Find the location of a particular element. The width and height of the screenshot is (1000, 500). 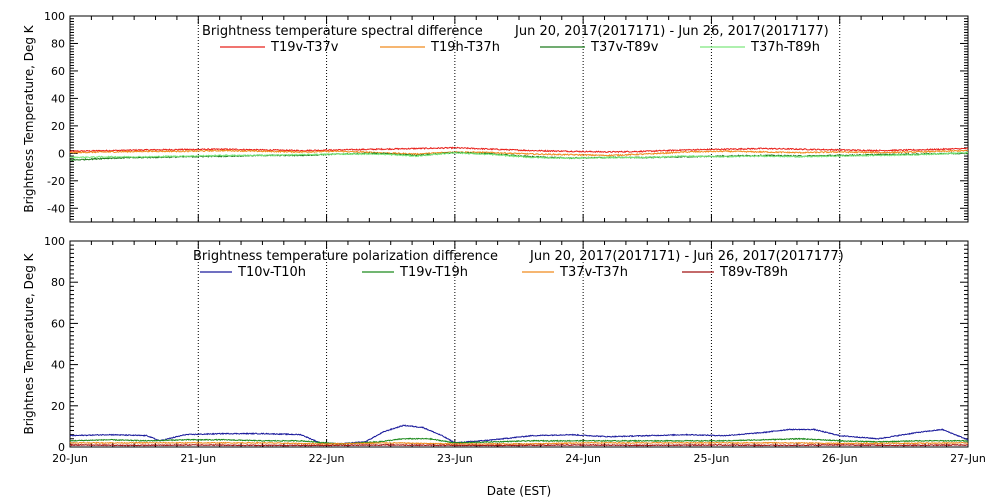

legend-label: T37h-T89h is located at coordinates (785, 47).